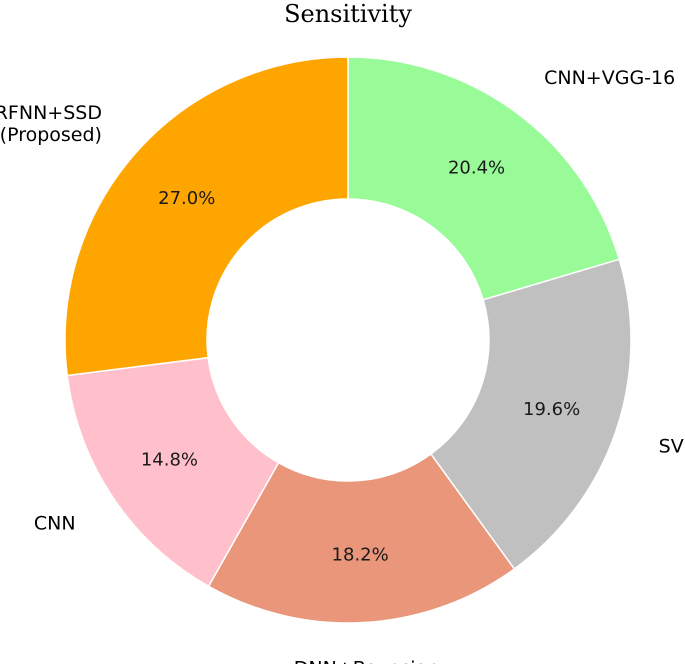 This screenshot has width=685, height=664. Describe the element at coordinates (672, 446) in the screenshot. I see `category-label-svm: SVM` at that location.